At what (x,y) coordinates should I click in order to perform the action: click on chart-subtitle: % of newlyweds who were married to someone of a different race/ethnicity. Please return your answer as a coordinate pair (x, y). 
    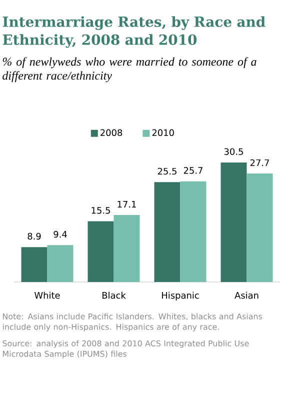
    Looking at the image, I should click on (129, 69).